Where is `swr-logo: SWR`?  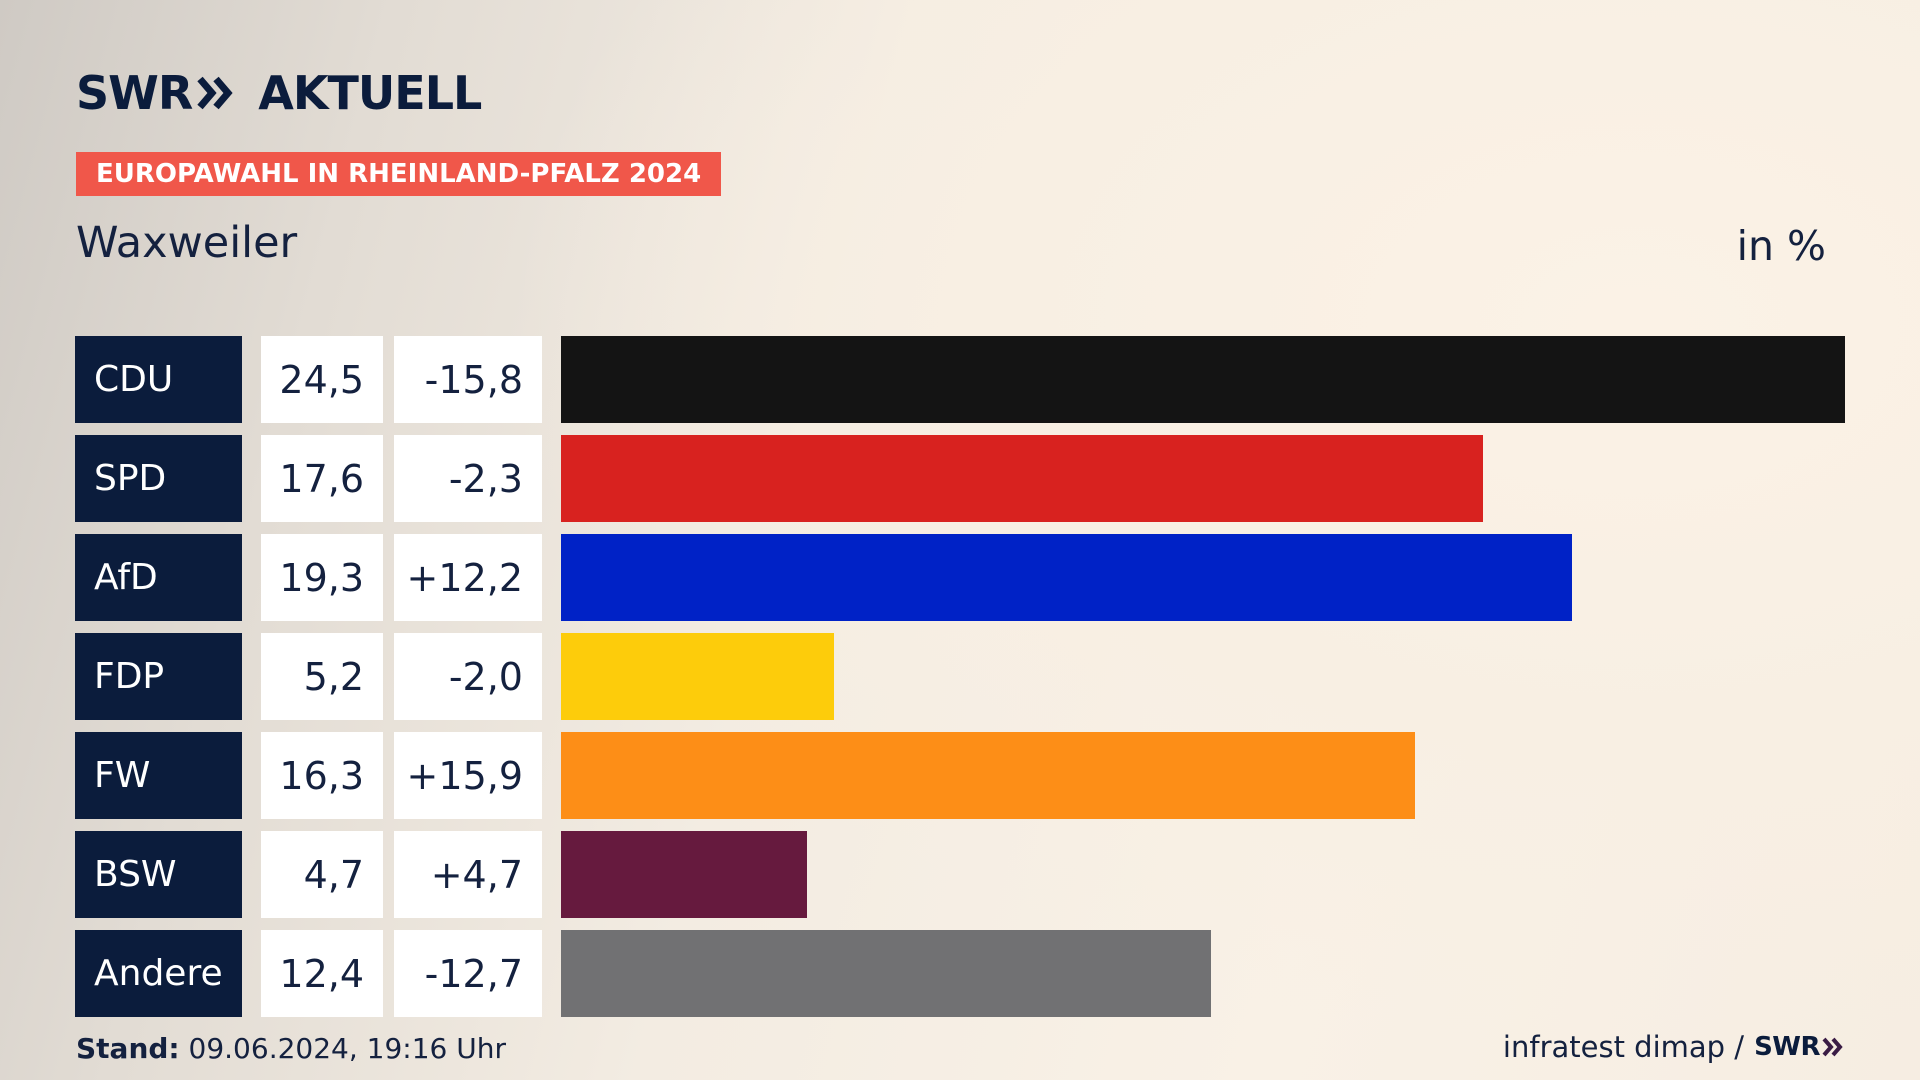
swr-logo: SWR is located at coordinates (156, 93).